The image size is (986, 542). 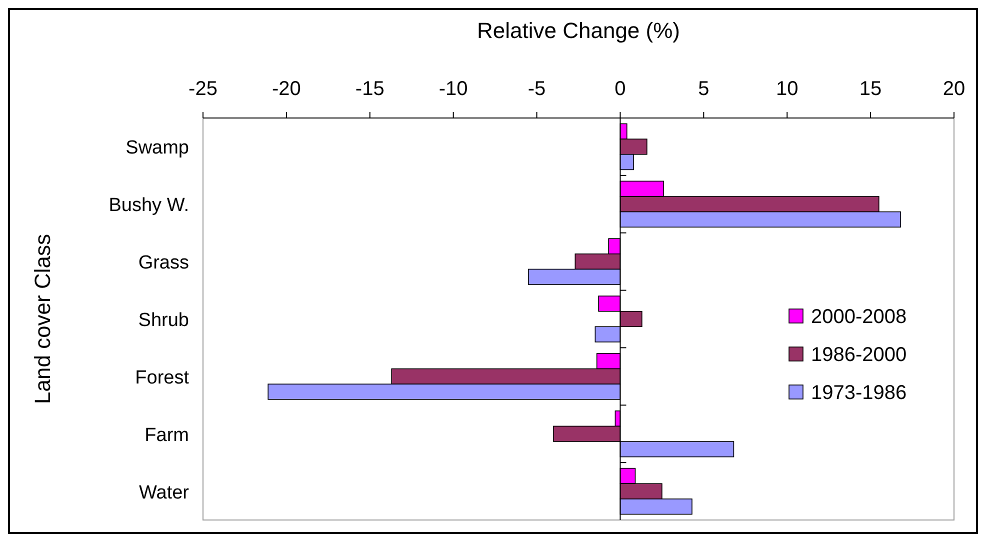 What do you see at coordinates (148, 205) in the screenshot?
I see `y-tick-label: Bushy W.` at bounding box center [148, 205].